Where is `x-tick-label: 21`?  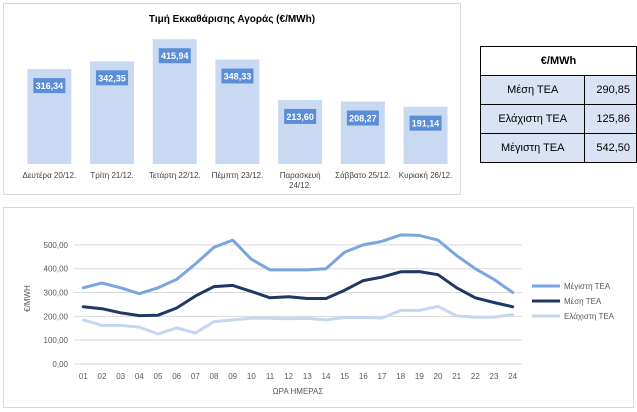 x-tick-label: 21 is located at coordinates (456, 376).